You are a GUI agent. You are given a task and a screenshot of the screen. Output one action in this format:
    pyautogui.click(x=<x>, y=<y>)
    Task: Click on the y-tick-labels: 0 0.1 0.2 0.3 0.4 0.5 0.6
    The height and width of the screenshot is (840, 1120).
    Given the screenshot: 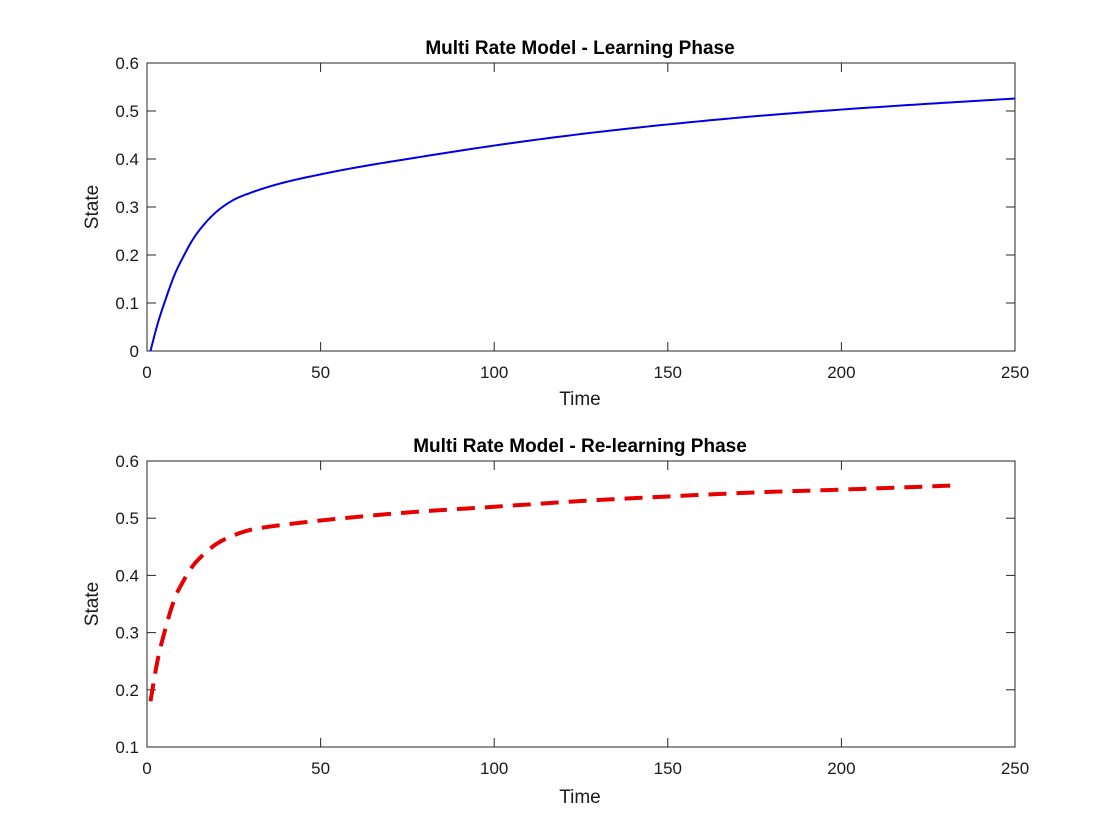 What is the action you would take?
    pyautogui.click(x=127, y=207)
    